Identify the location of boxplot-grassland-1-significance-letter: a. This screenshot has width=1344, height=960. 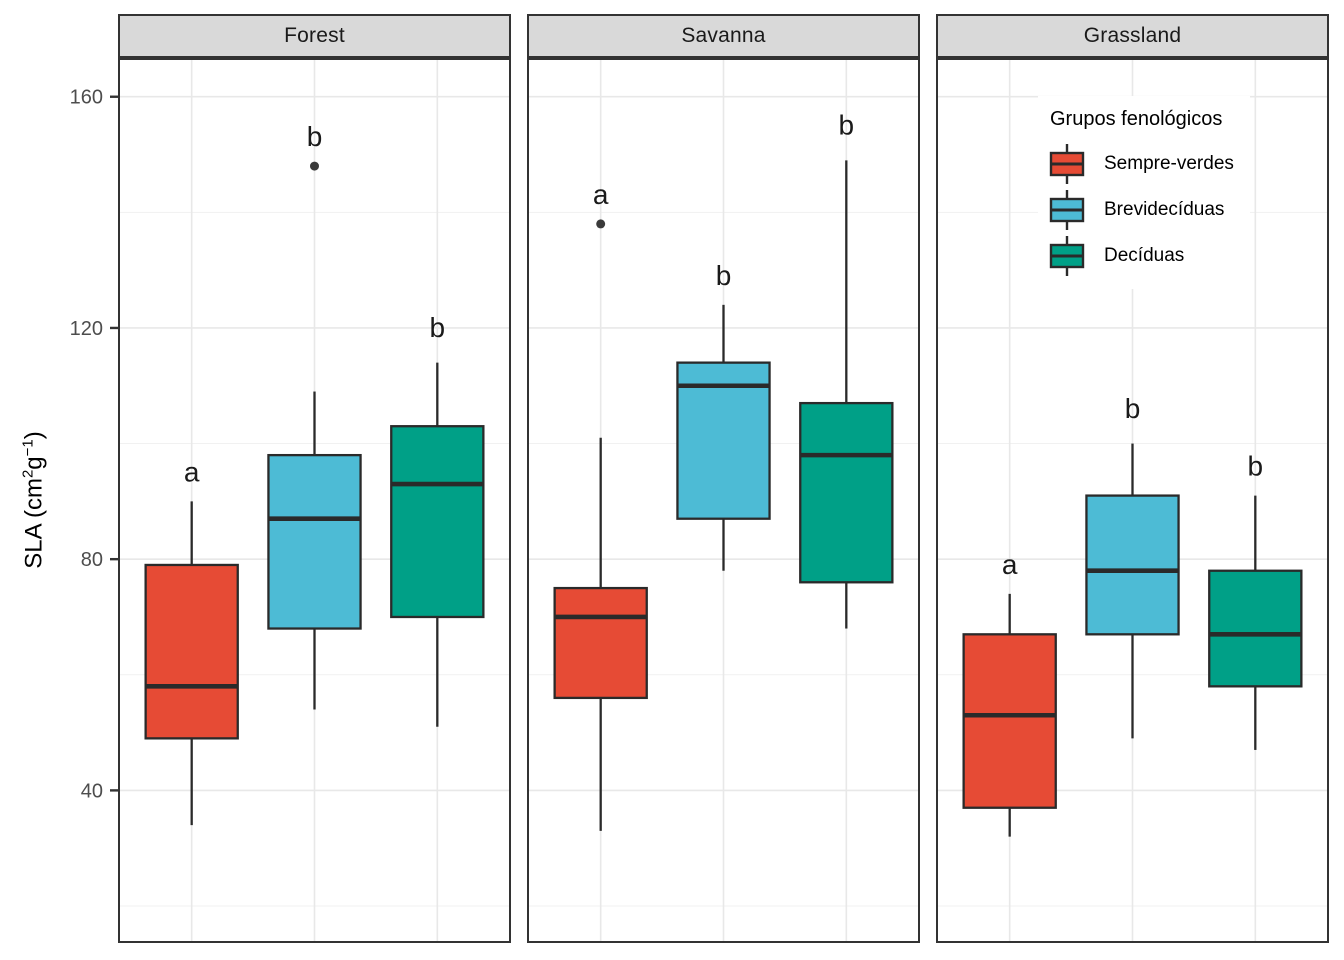
(1010, 564).